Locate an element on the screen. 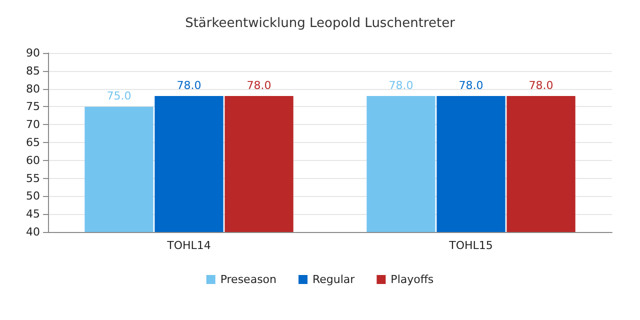 The width and height of the screenshot is (640, 320). y-tick-label: 85 is located at coordinates (33, 71).